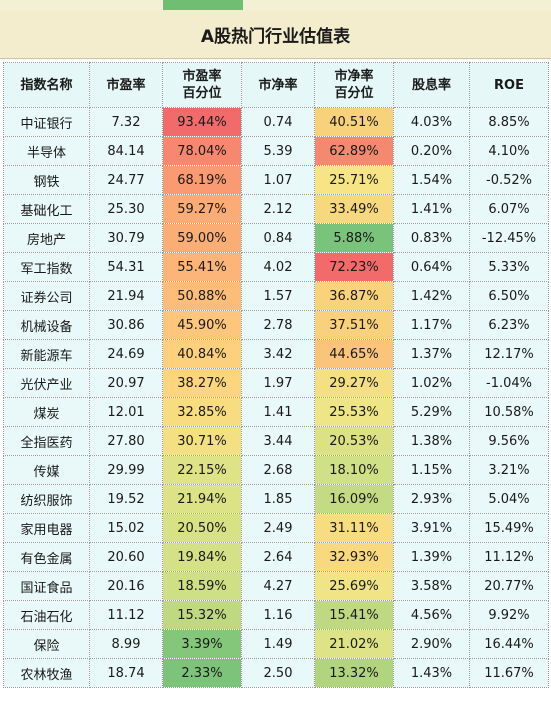 This screenshot has width=551, height=714. Describe the element at coordinates (202, 354) in the screenshot. I see `cell-pe-percentile: 40.84%` at that location.